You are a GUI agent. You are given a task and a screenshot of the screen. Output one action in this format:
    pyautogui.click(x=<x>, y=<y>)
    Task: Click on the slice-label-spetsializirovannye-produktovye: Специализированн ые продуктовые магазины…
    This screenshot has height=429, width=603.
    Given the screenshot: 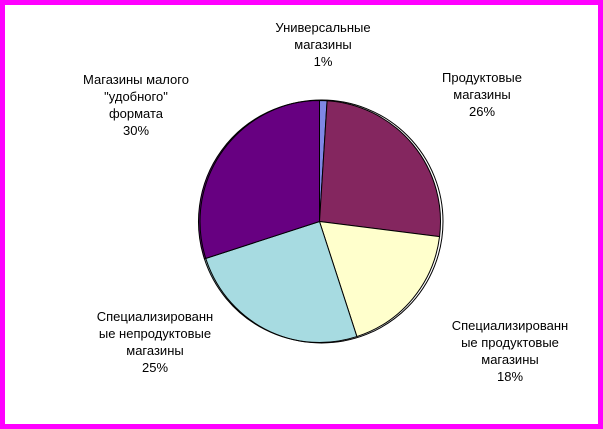 What is the action you would take?
    pyautogui.click(x=510, y=351)
    